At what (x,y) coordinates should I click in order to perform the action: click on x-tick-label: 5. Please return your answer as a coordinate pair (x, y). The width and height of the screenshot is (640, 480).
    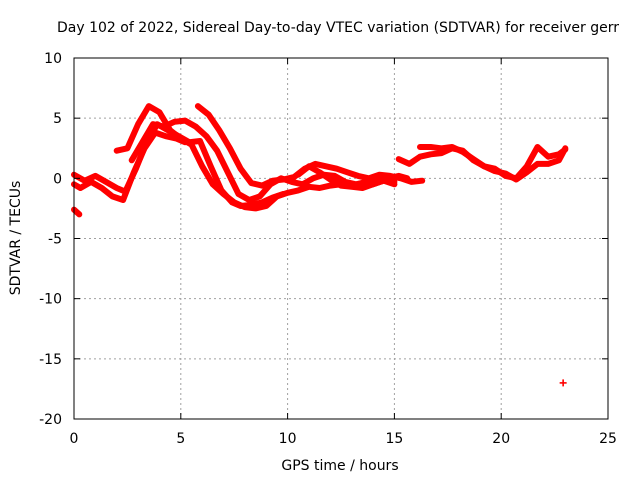
    Looking at the image, I should click on (180, 439).